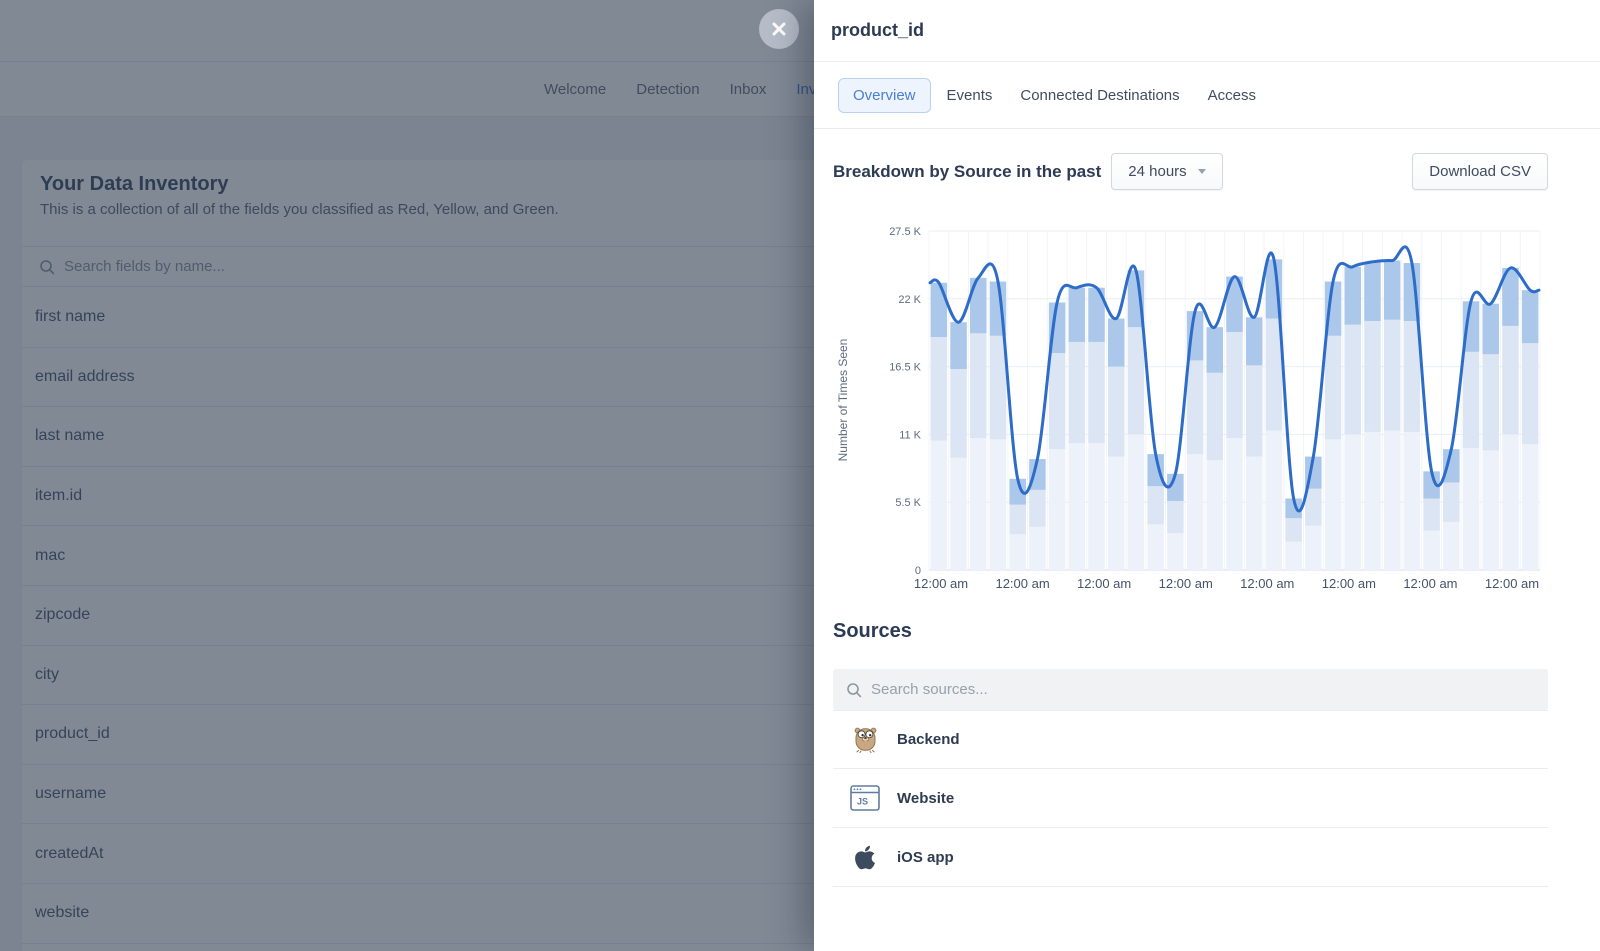 The height and width of the screenshot is (951, 1600). I want to click on time-range-value: 24 hours, so click(1157, 171).